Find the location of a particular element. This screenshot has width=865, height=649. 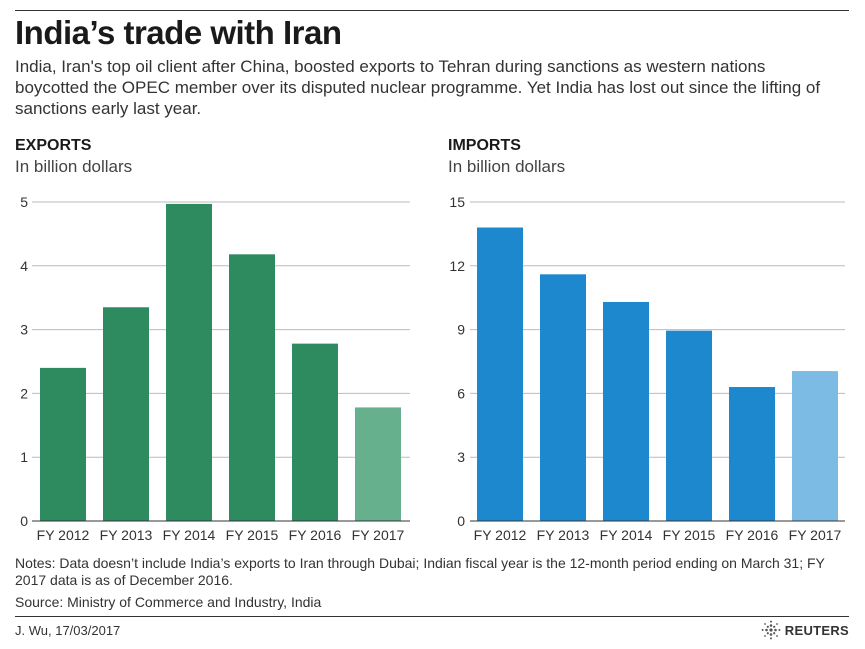

exports-chart-title: EXPORTS is located at coordinates (53, 145).